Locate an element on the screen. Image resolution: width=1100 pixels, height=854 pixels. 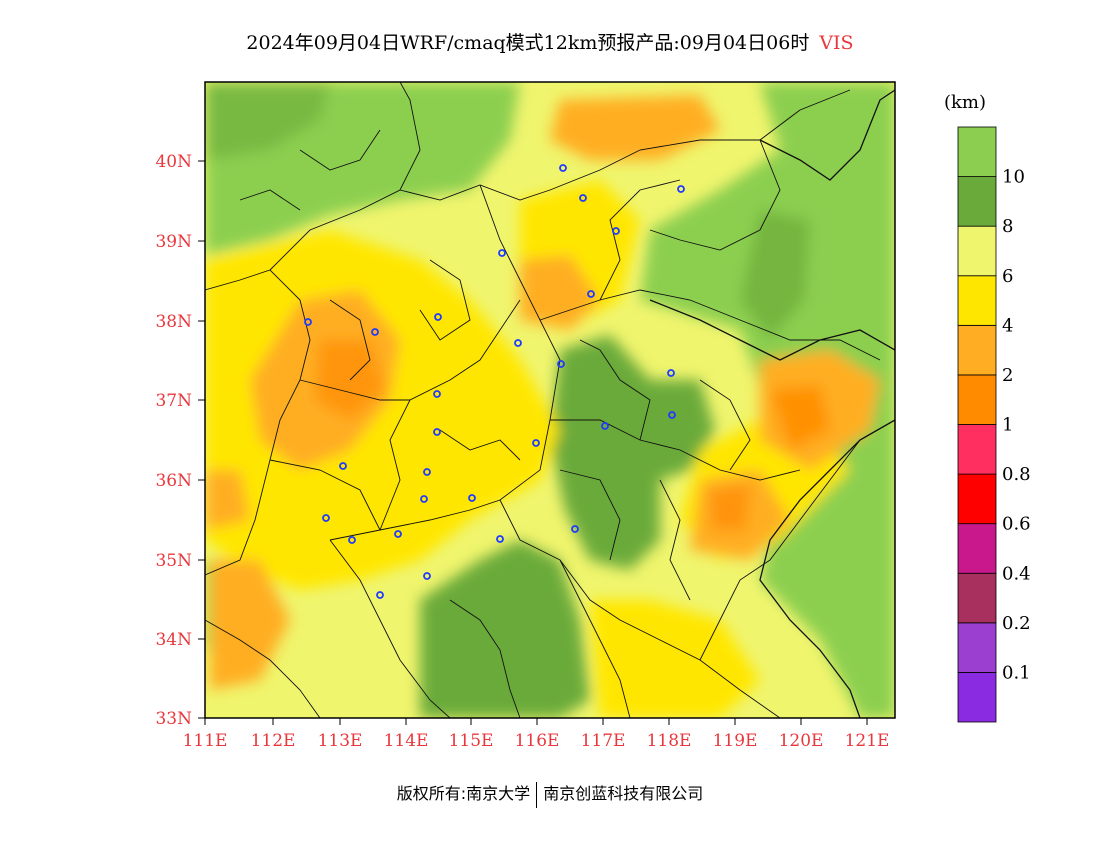
coastline-east is located at coordinates (772, 508).